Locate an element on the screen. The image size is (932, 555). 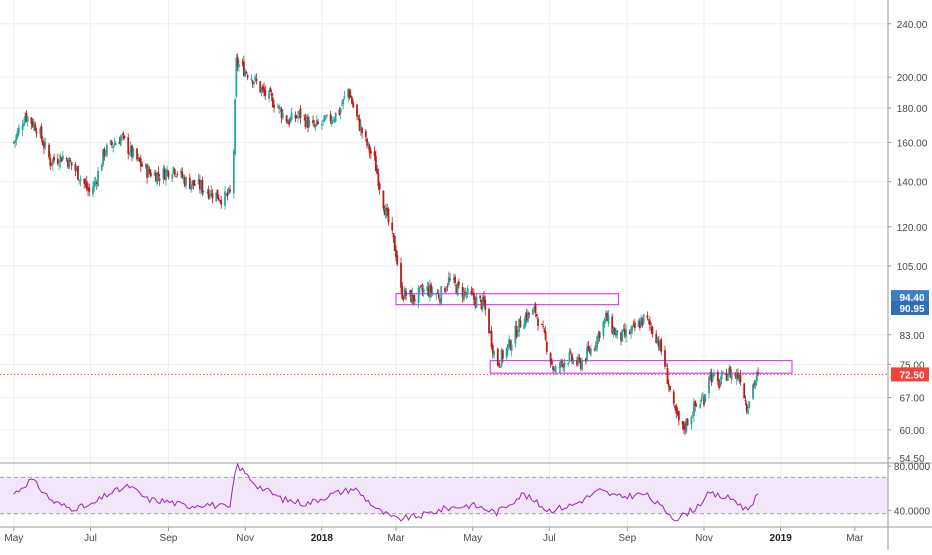
price-label-text: 90.95 is located at coordinates (911, 309).